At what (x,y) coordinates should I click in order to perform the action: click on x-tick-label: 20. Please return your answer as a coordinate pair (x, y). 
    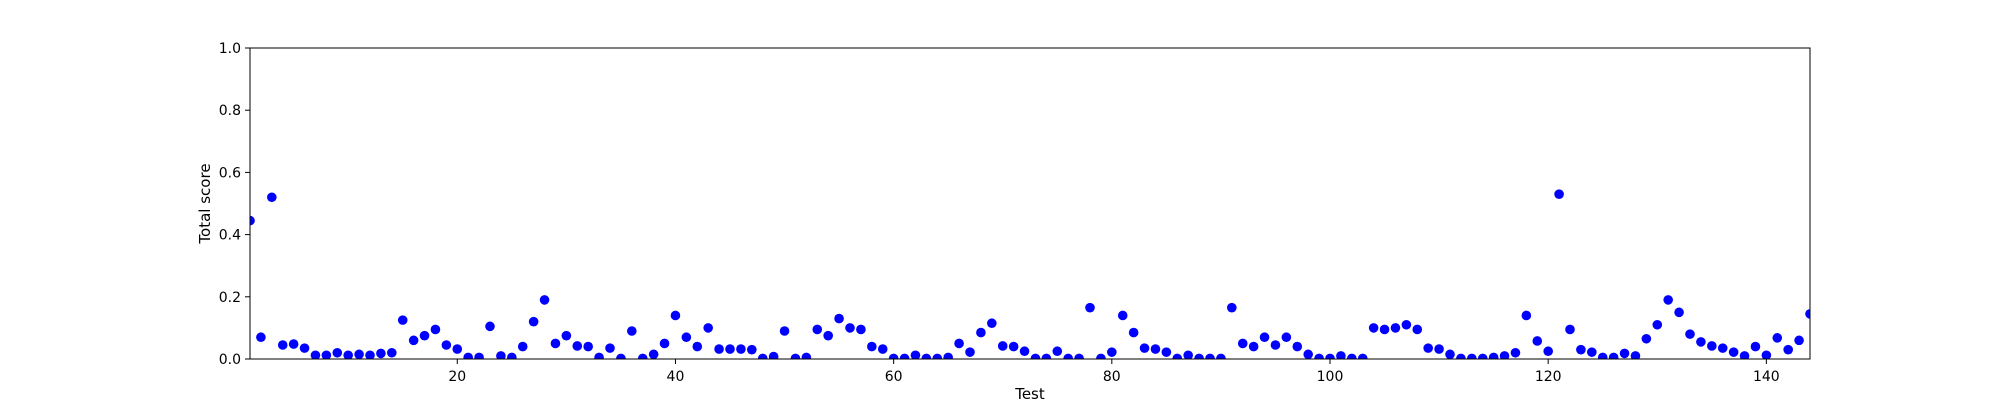
    Looking at the image, I should click on (457, 377).